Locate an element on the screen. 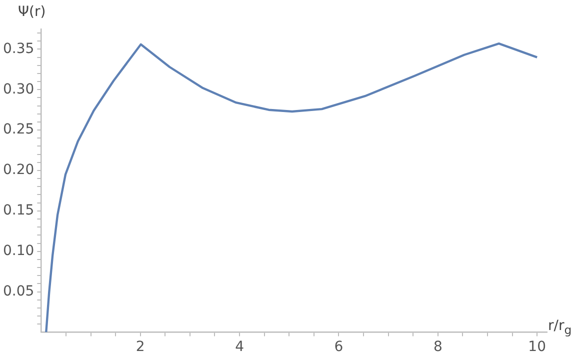 This screenshot has width=581, height=361. x-tick-label: 2 is located at coordinates (140, 347).